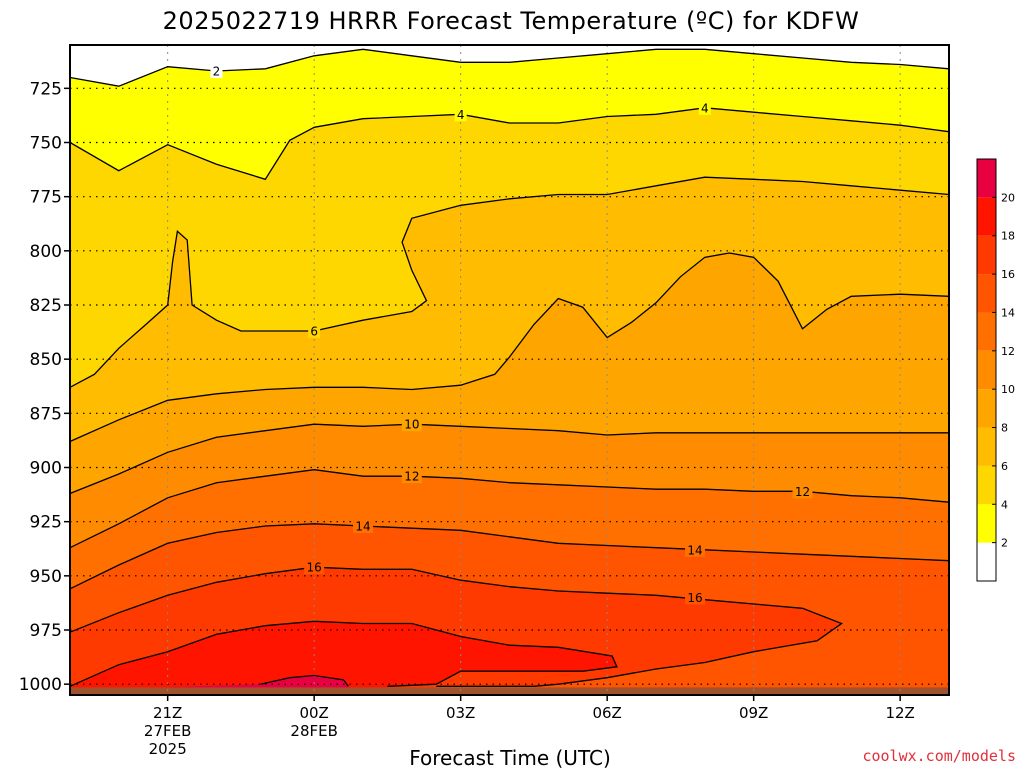 The image size is (1024, 768). I want to click on colorbar-legend: 2 4 6 8 10 12 14 16 18 20, so click(995, 370).